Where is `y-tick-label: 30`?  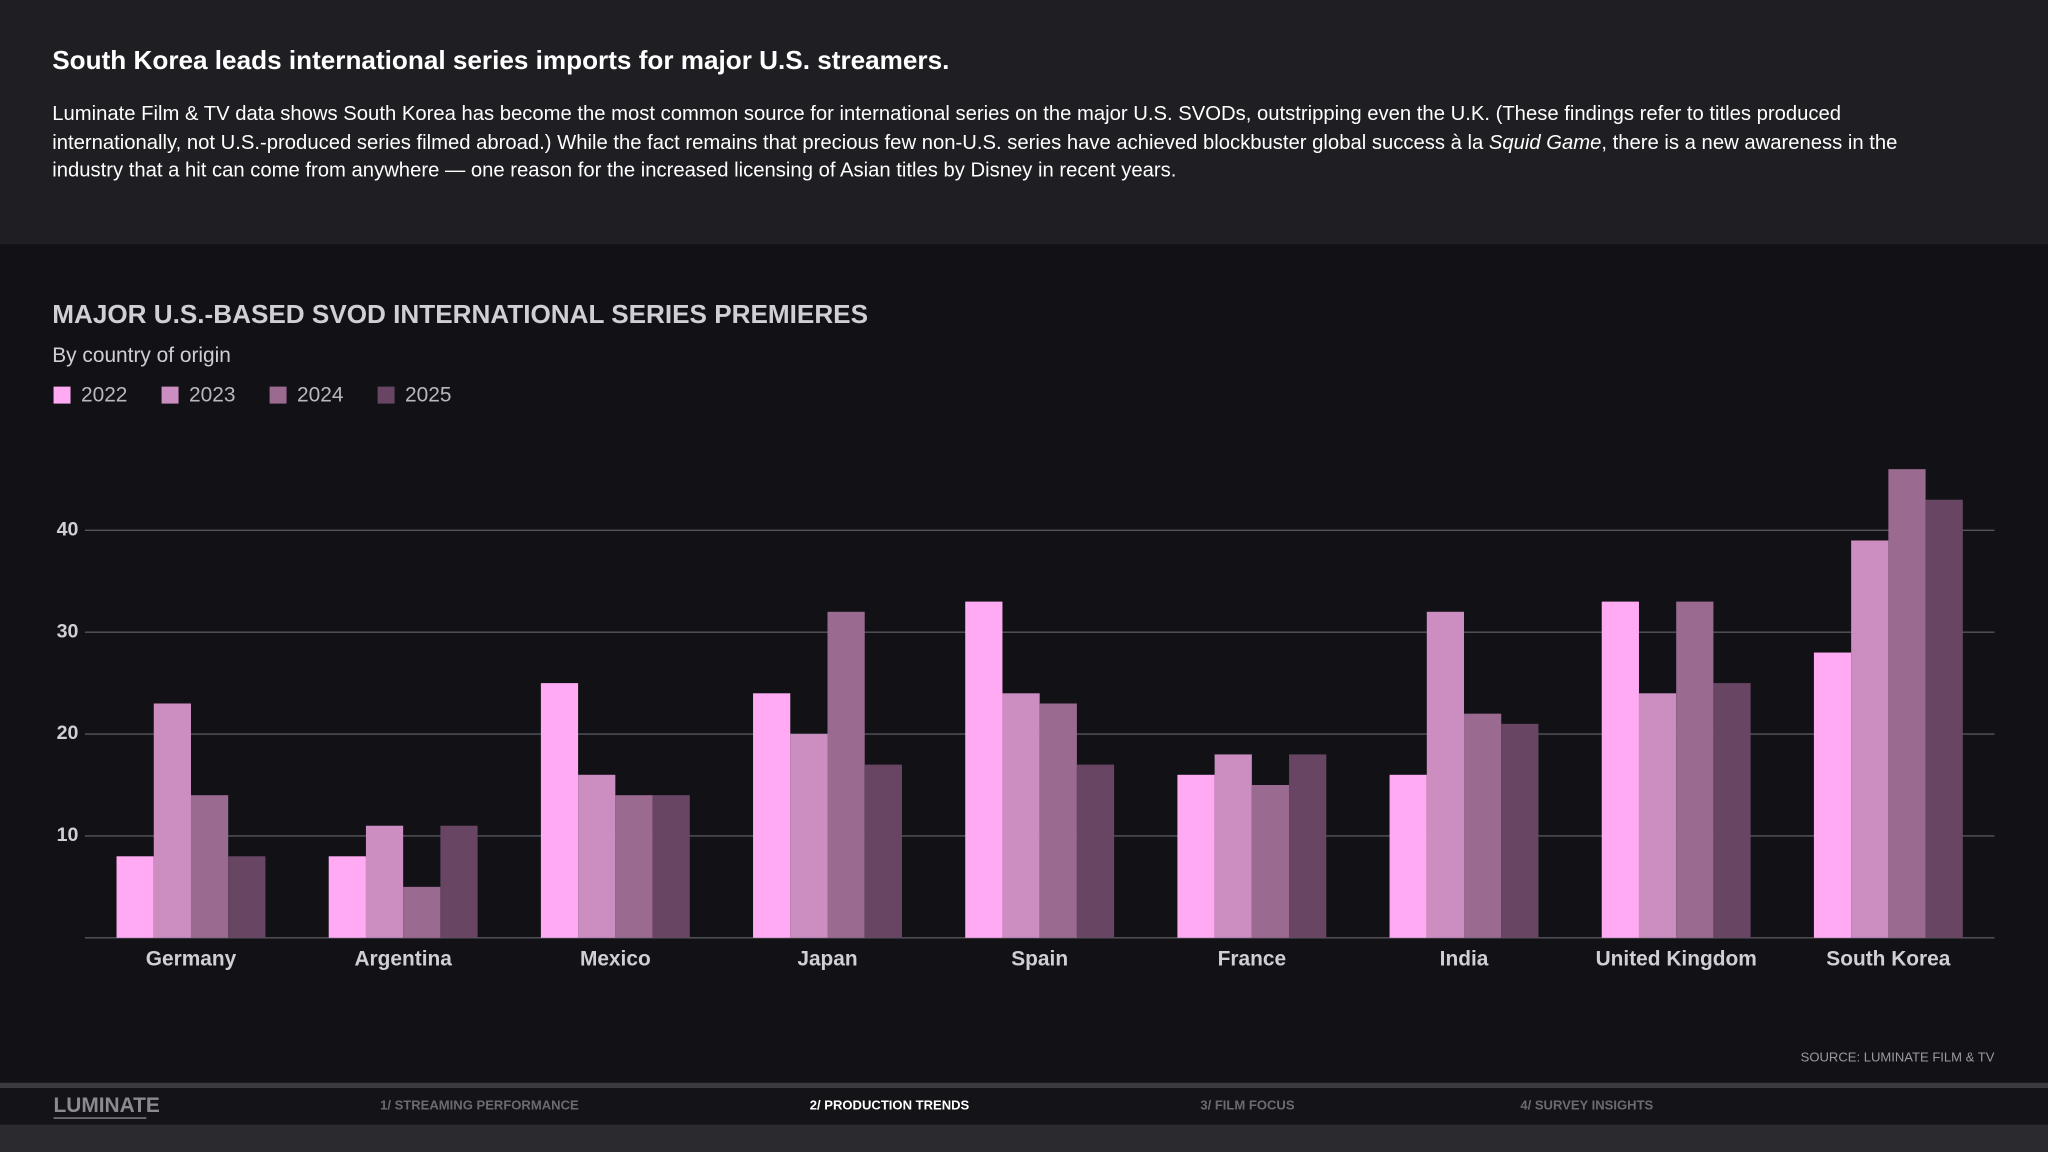
y-tick-label: 30 is located at coordinates (68, 631).